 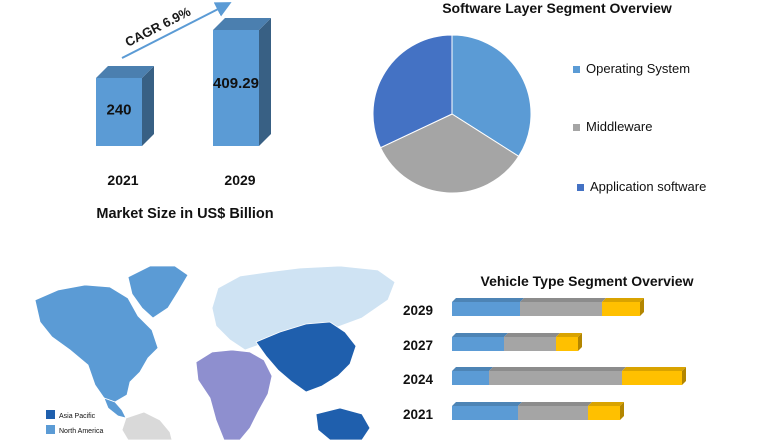 I want to click on software-pie-chart, so click(x=452, y=114).